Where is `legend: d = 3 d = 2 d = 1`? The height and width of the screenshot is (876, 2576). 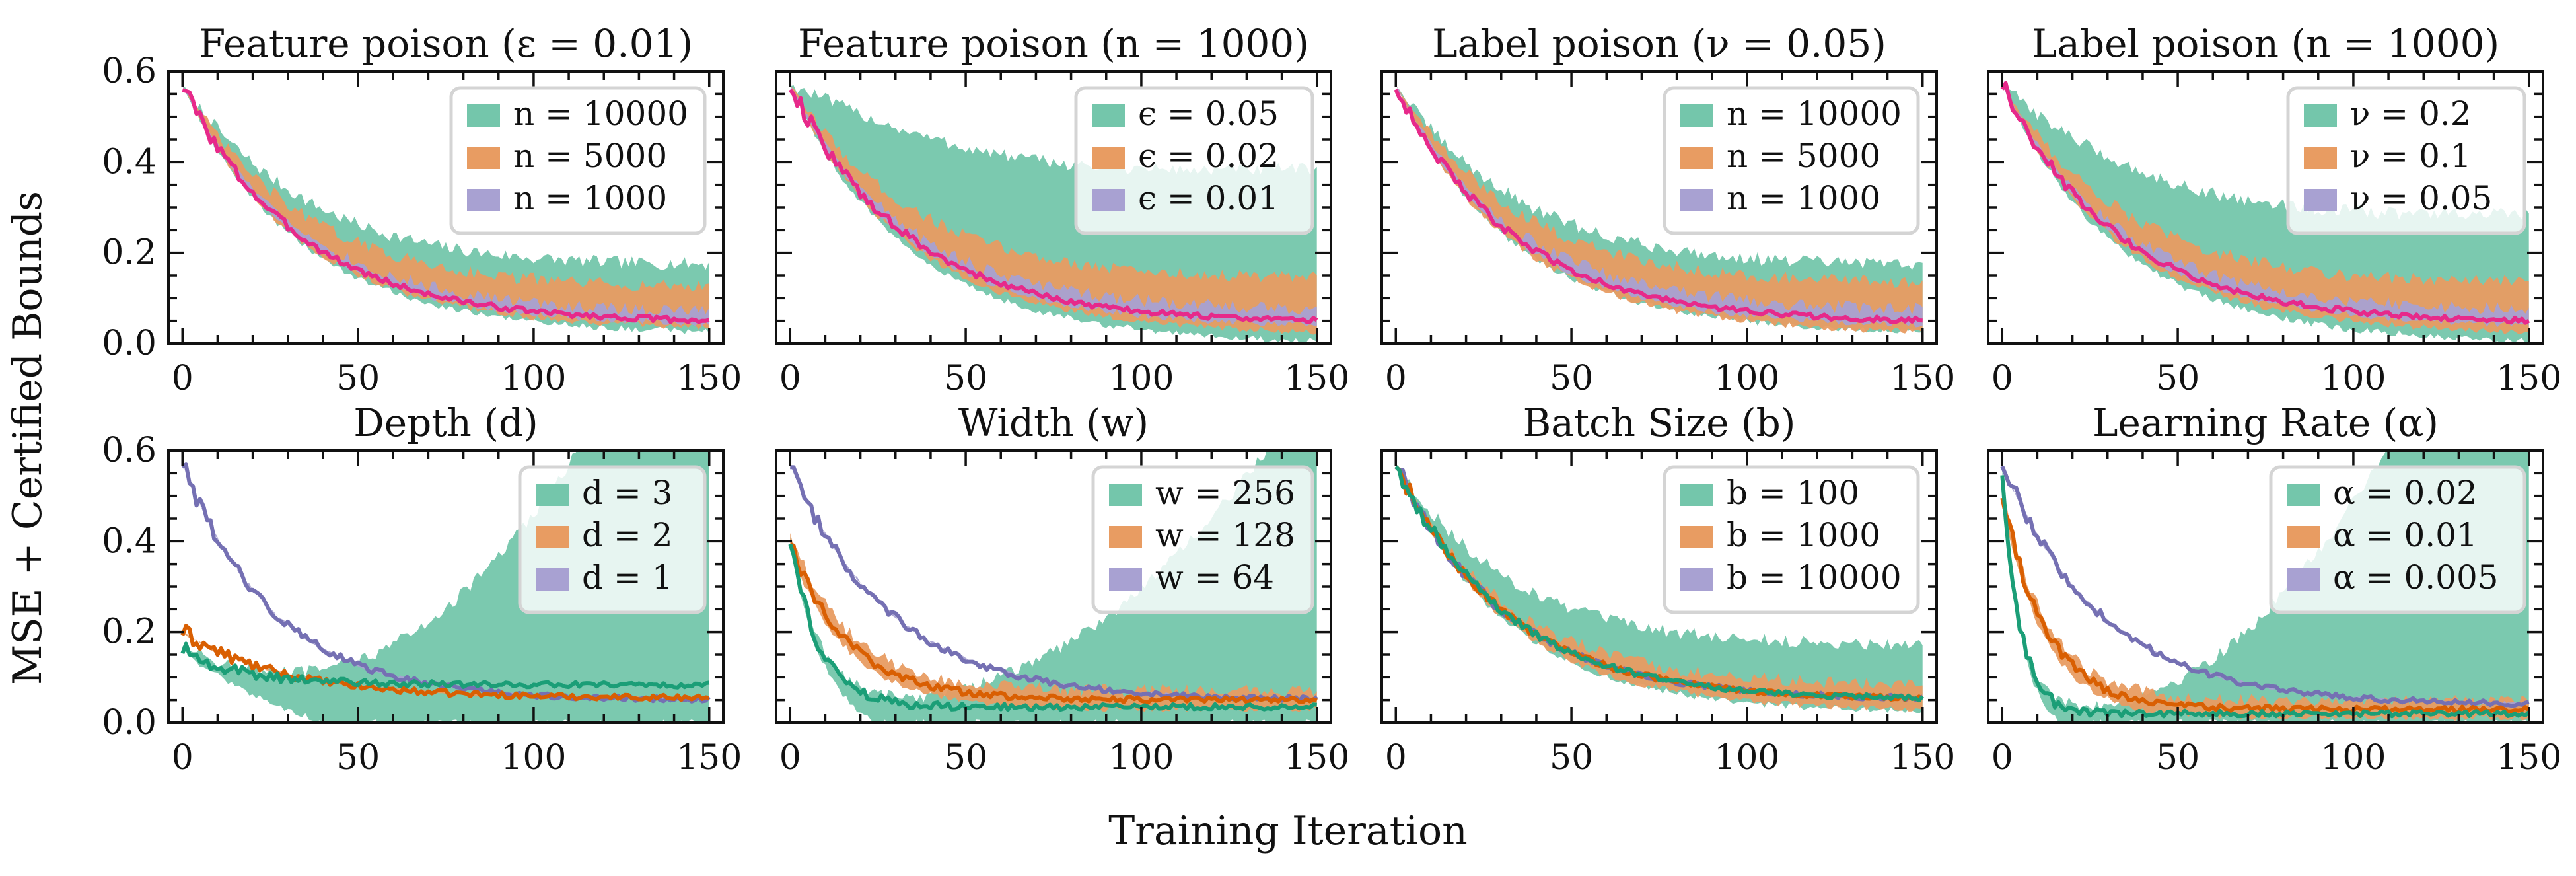 legend: d = 3 d = 2 d = 1 is located at coordinates (612, 539).